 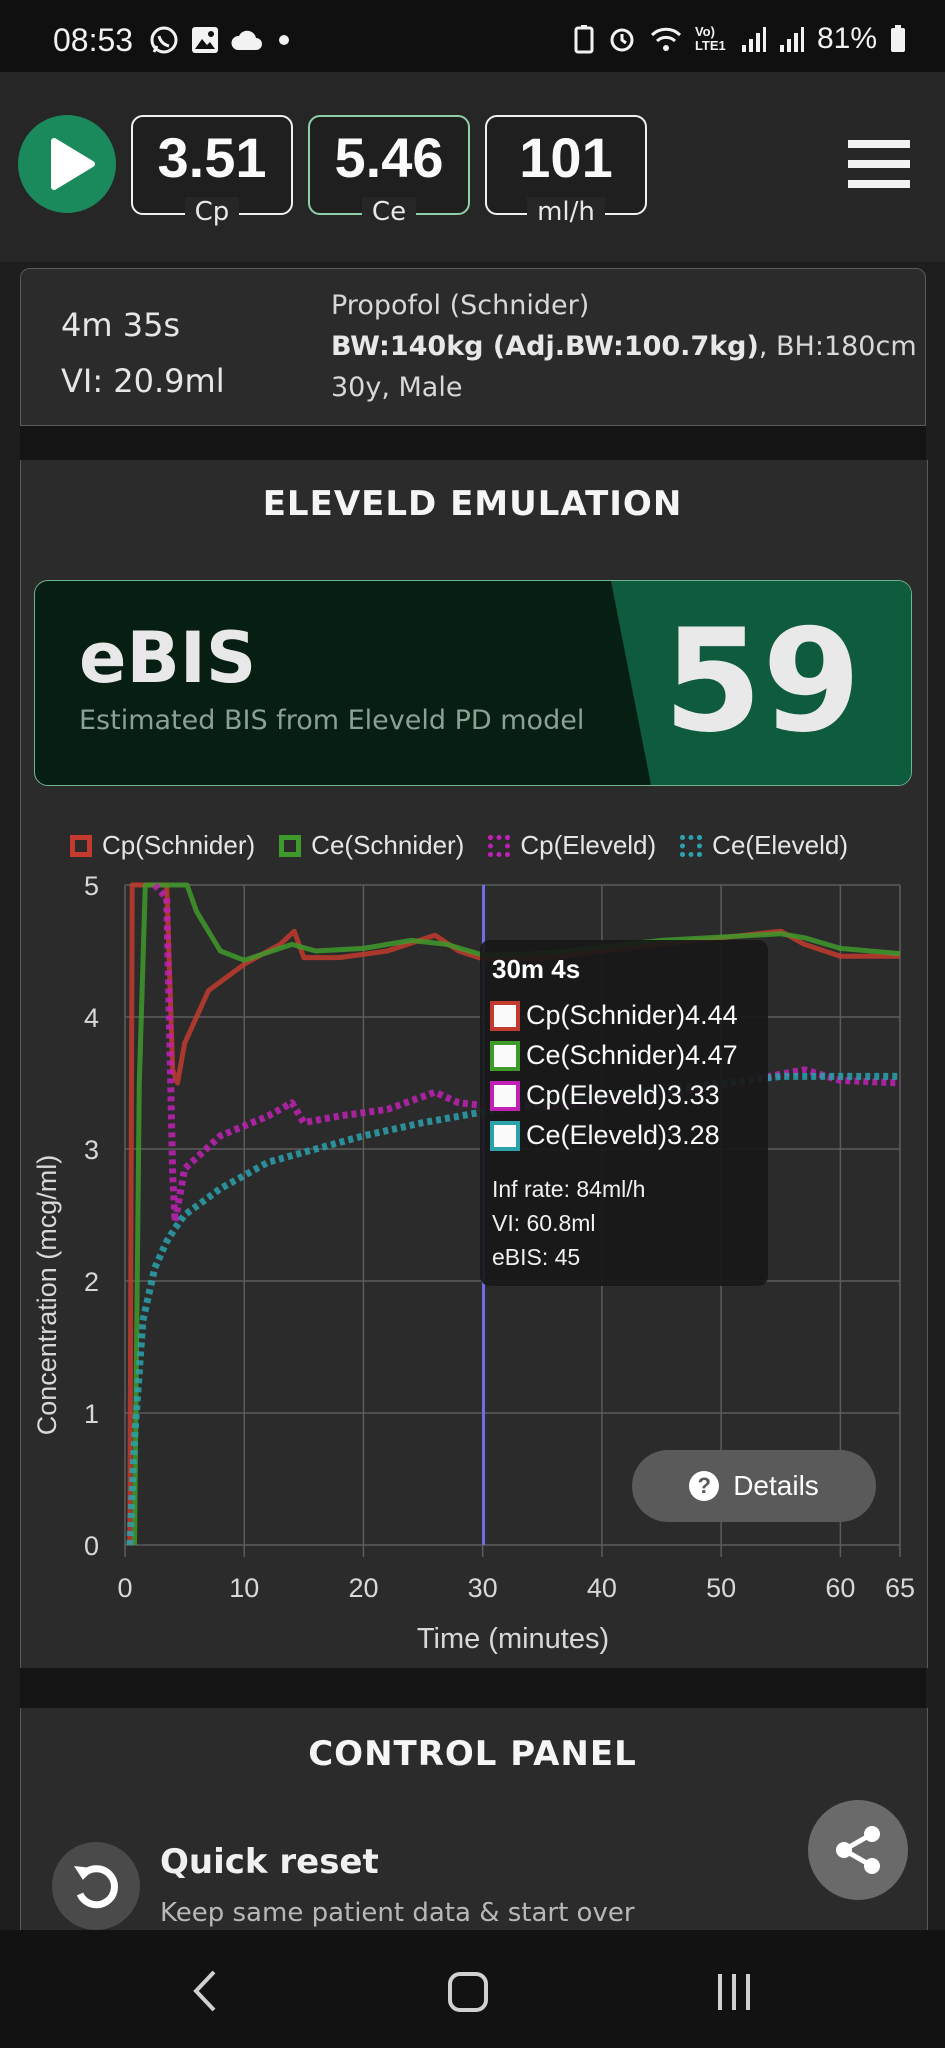 I want to click on battery-saver-icon, so click(x=584, y=39).